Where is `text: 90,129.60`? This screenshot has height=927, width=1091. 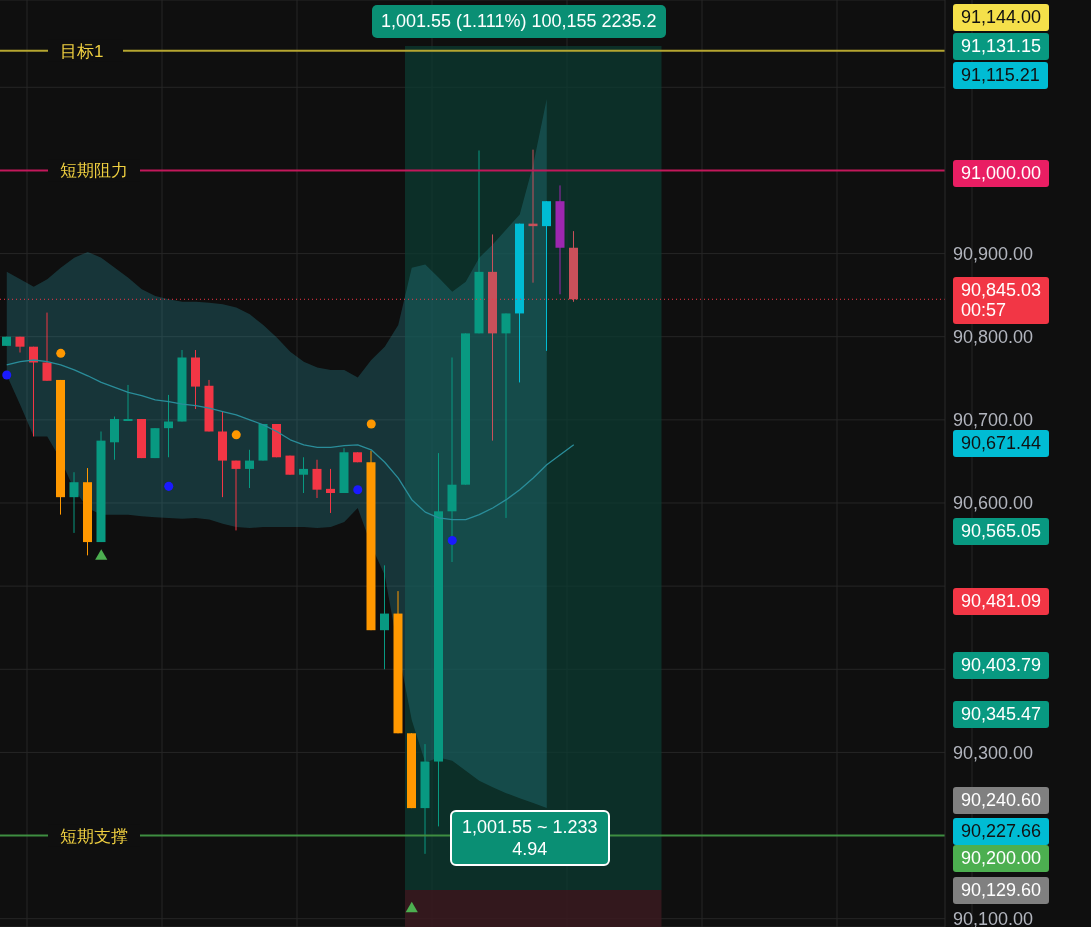 text: 90,129.60 is located at coordinates (1001, 889).